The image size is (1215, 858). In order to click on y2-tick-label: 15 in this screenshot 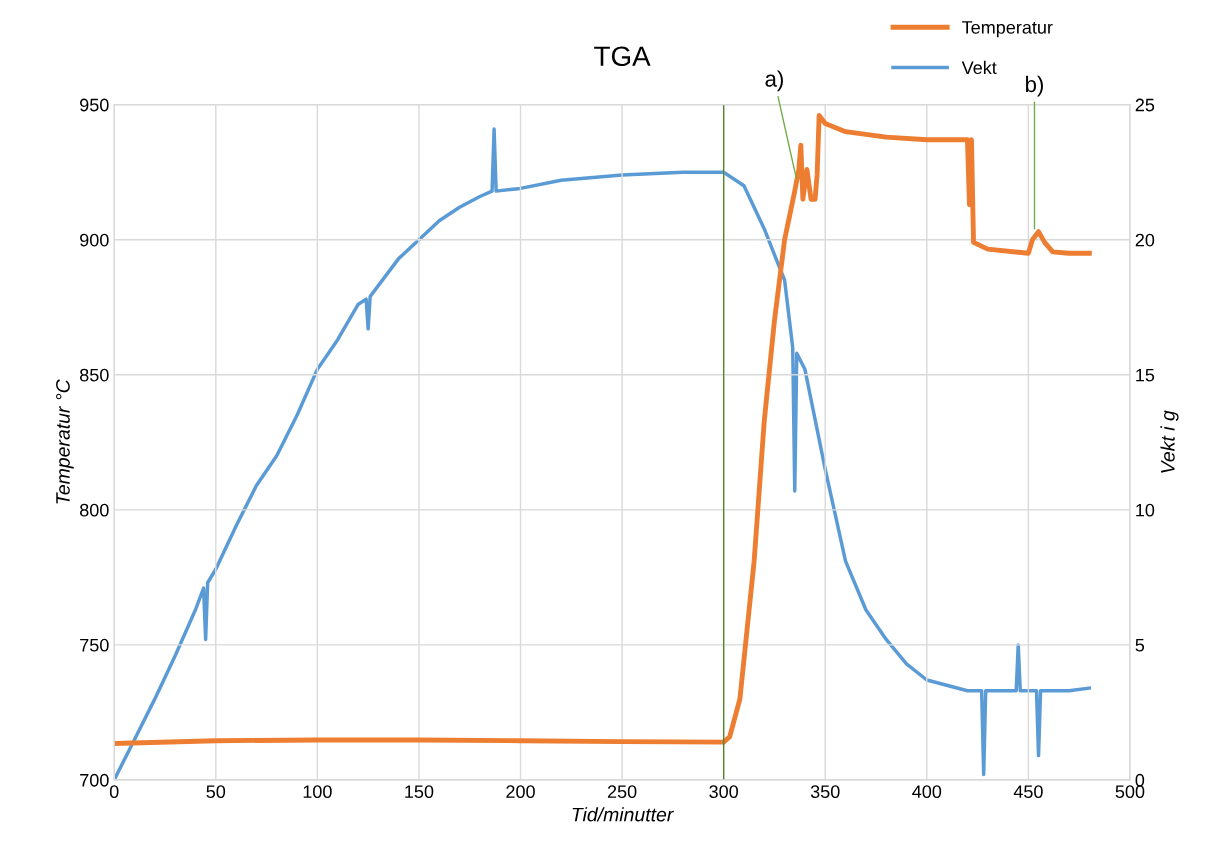, I will do `click(1145, 375)`.